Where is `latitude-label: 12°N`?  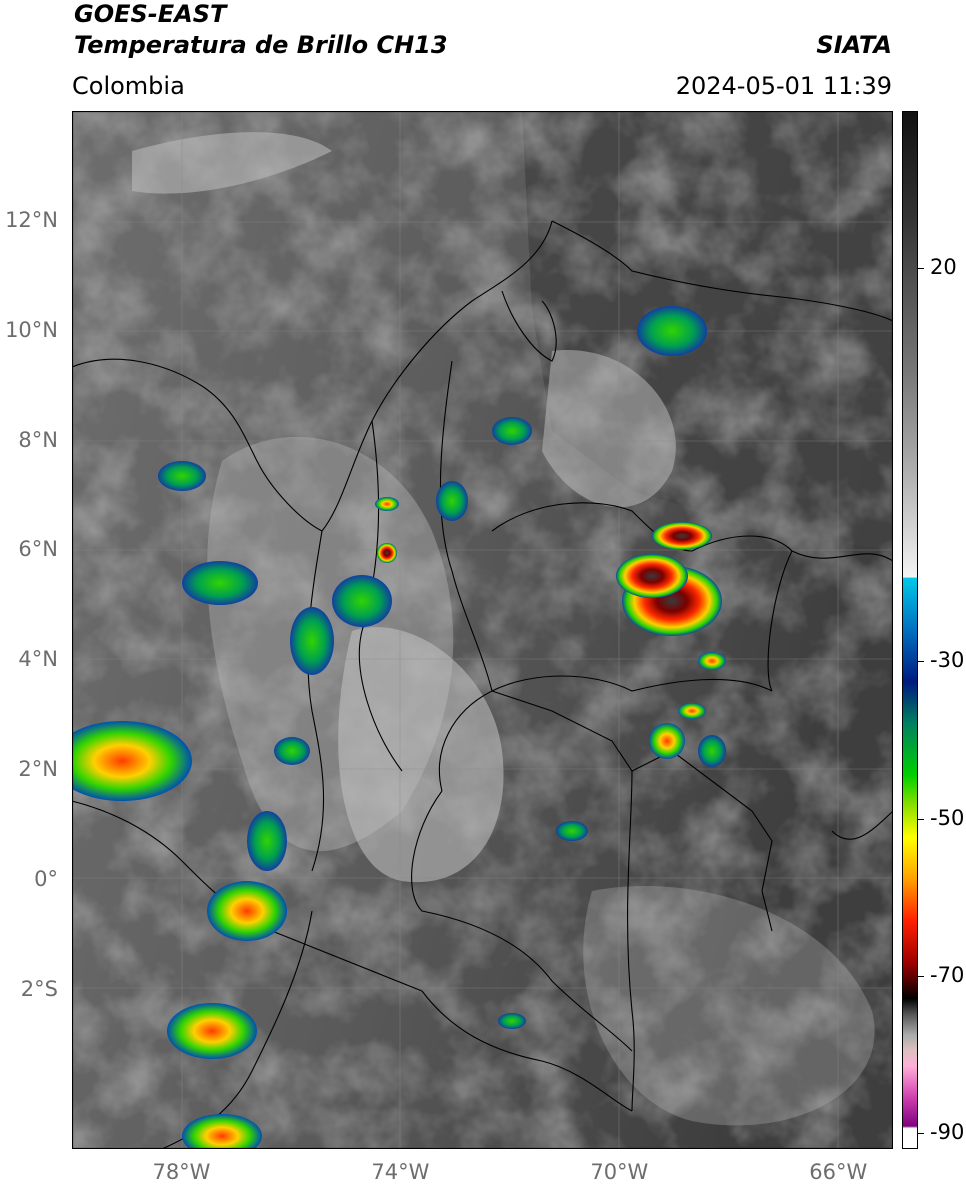 latitude-label: 12°N is located at coordinates (31, 219).